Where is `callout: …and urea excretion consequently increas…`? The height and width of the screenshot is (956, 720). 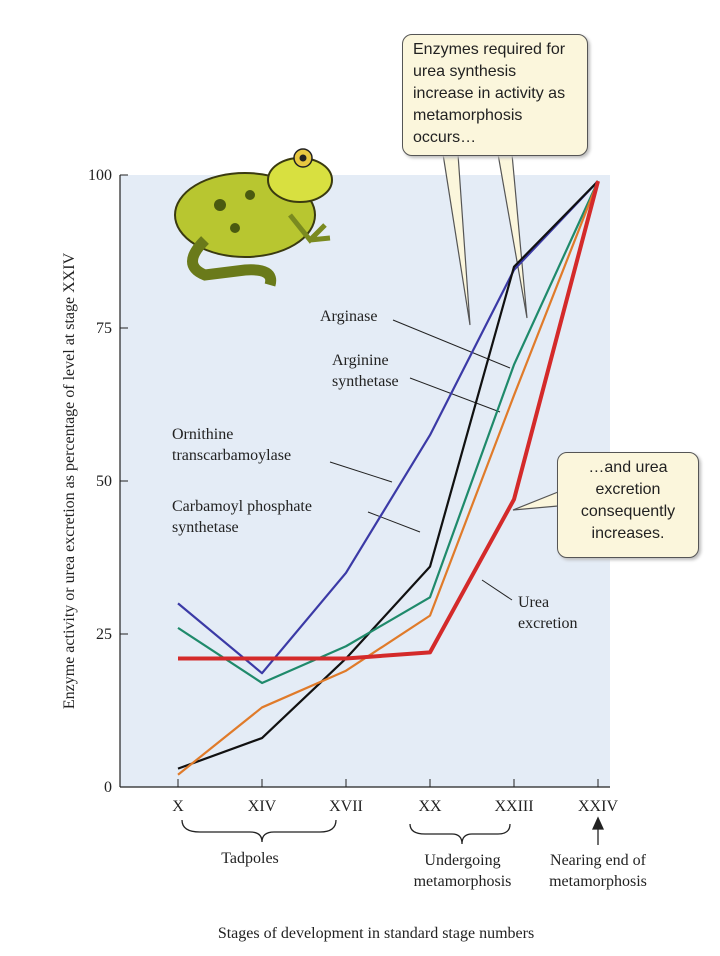 callout: …and urea excretion consequently increas… is located at coordinates (628, 505).